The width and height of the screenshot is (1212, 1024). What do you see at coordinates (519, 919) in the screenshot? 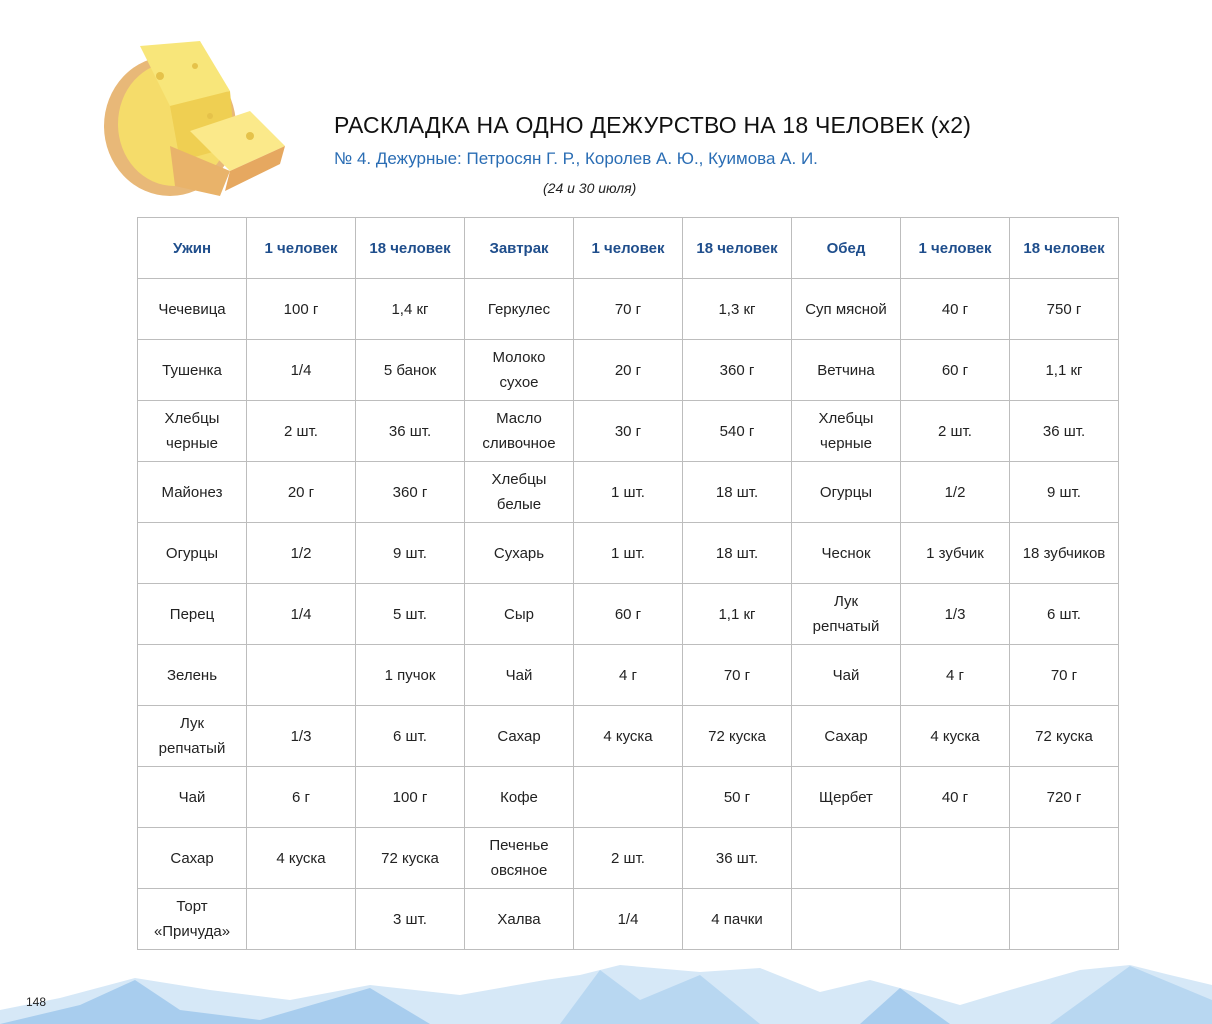
I see `table-cell: Халва` at bounding box center [519, 919].